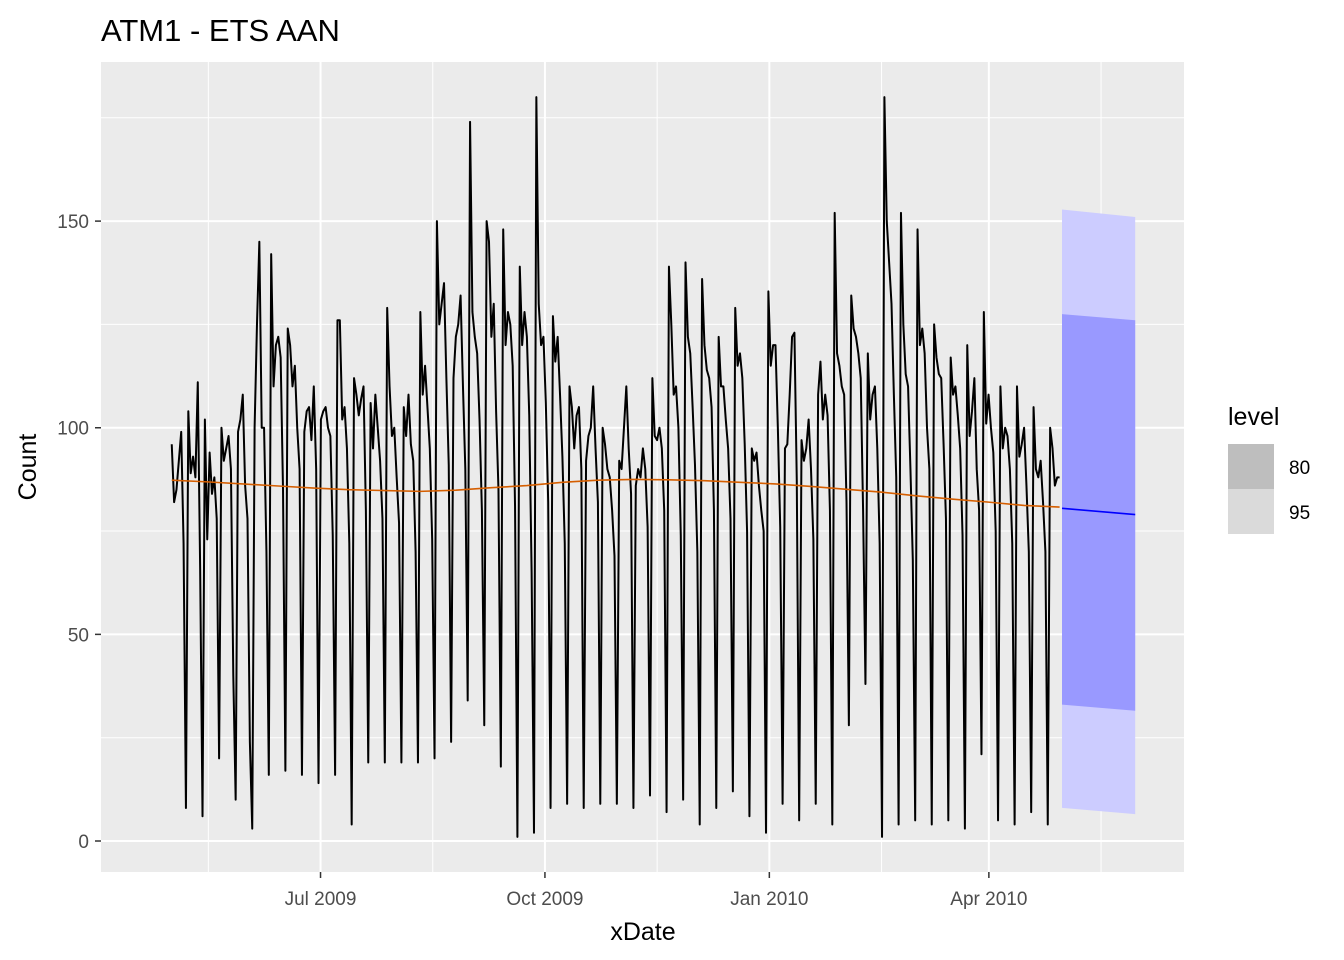 The width and height of the screenshot is (1344, 960). What do you see at coordinates (988, 899) in the screenshot?
I see `x-tick-label: Apr 2010` at bounding box center [988, 899].